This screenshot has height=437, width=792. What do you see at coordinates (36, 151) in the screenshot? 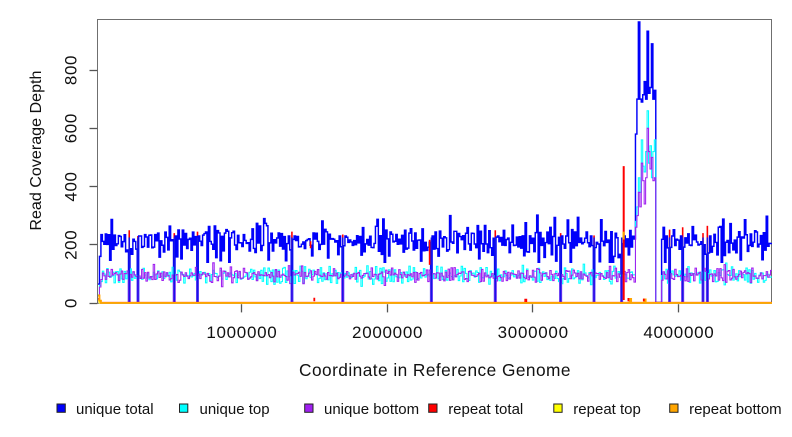
I see `svg-text: Read Coverage Depth` at bounding box center [36, 151].